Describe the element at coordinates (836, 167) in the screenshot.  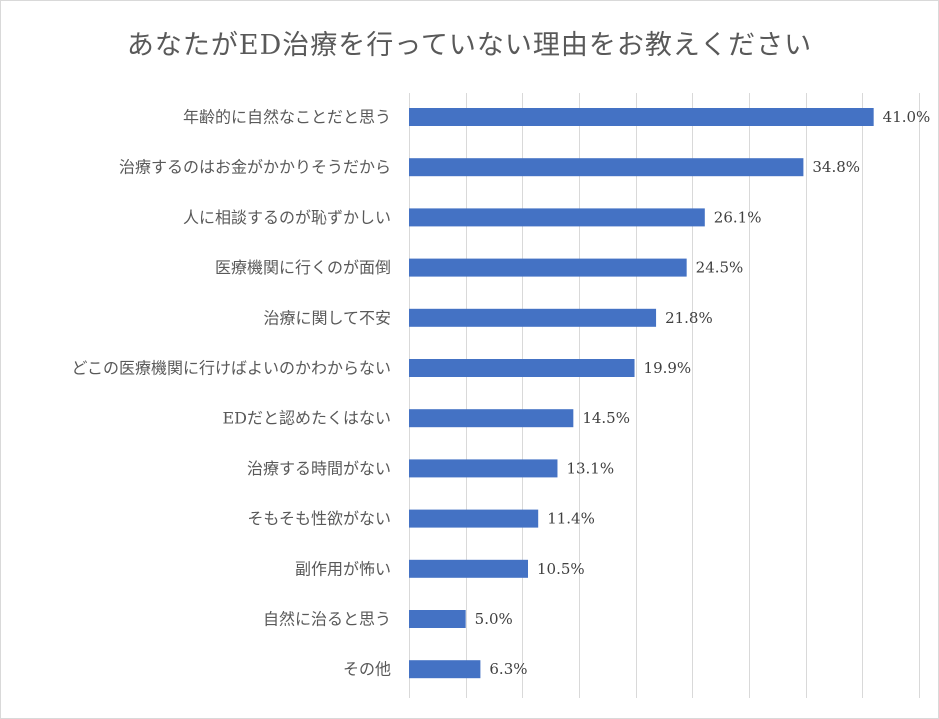
I see `value-label: 34.8%` at that location.